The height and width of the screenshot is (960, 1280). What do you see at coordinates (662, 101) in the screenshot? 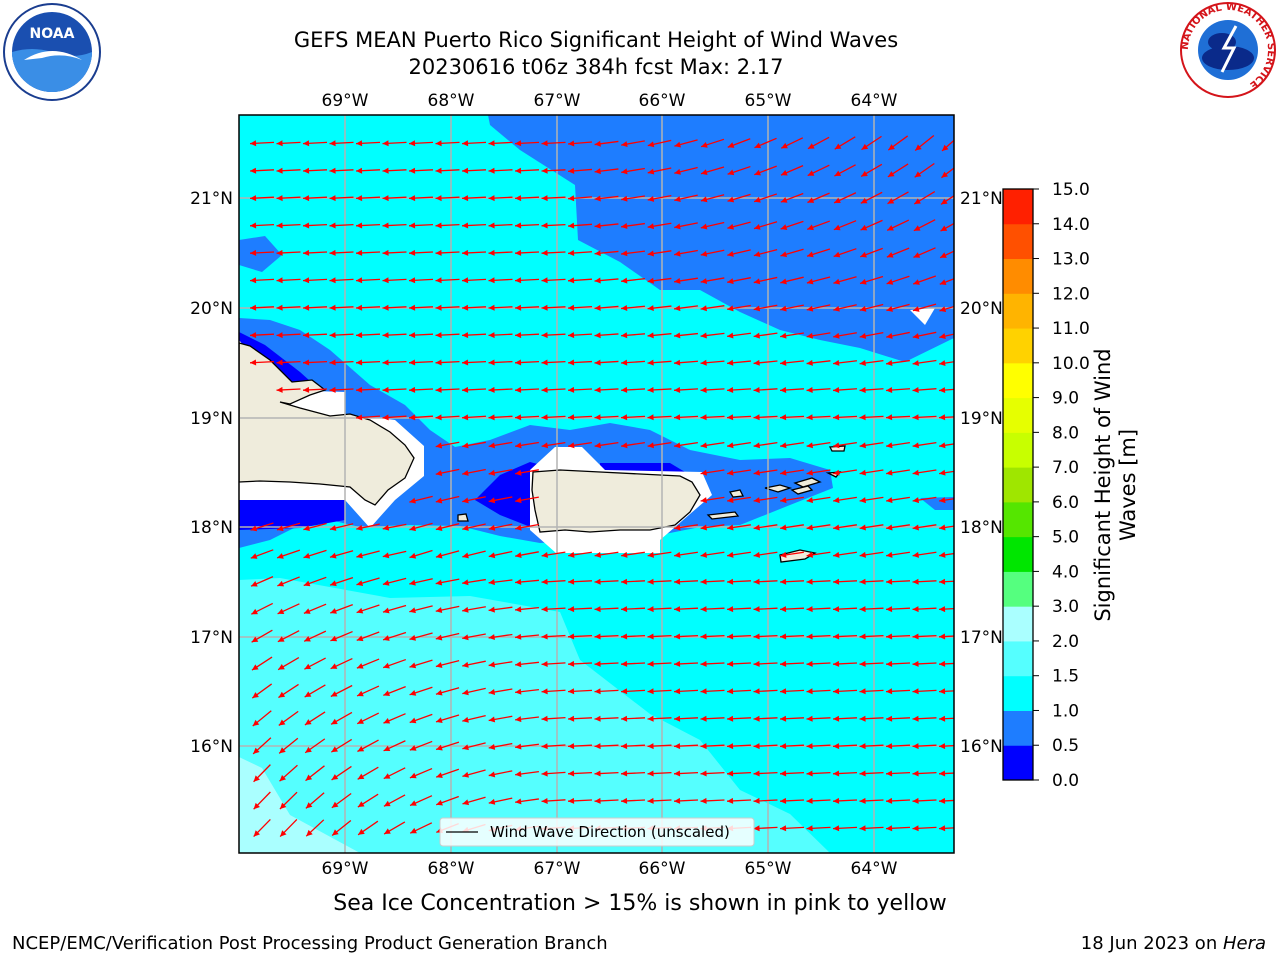
I see `lon-label-top: 66°W` at bounding box center [662, 101].